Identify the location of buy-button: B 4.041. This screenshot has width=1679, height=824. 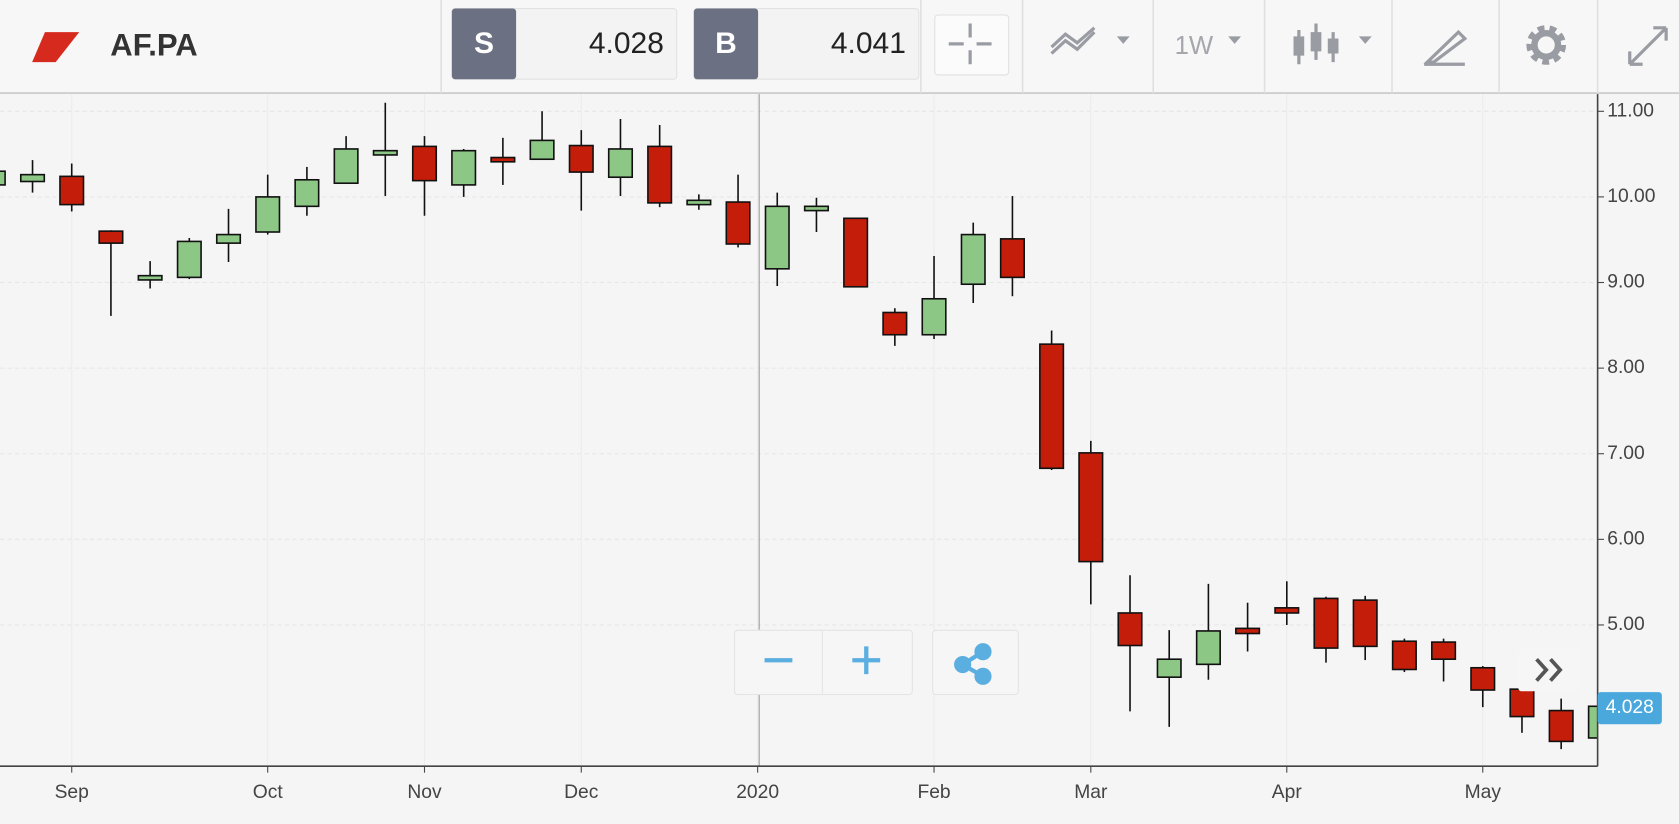
(806, 44).